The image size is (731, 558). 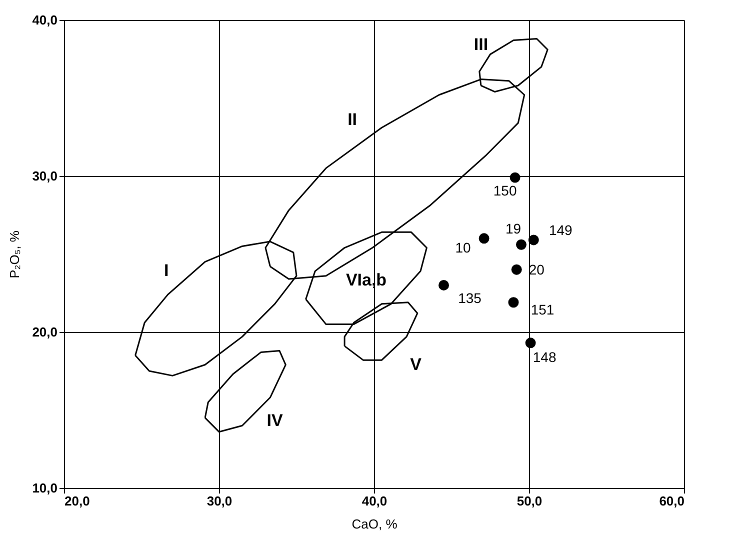 I want to click on y-axis-title: P₂O₅, %, so click(x=14, y=254).